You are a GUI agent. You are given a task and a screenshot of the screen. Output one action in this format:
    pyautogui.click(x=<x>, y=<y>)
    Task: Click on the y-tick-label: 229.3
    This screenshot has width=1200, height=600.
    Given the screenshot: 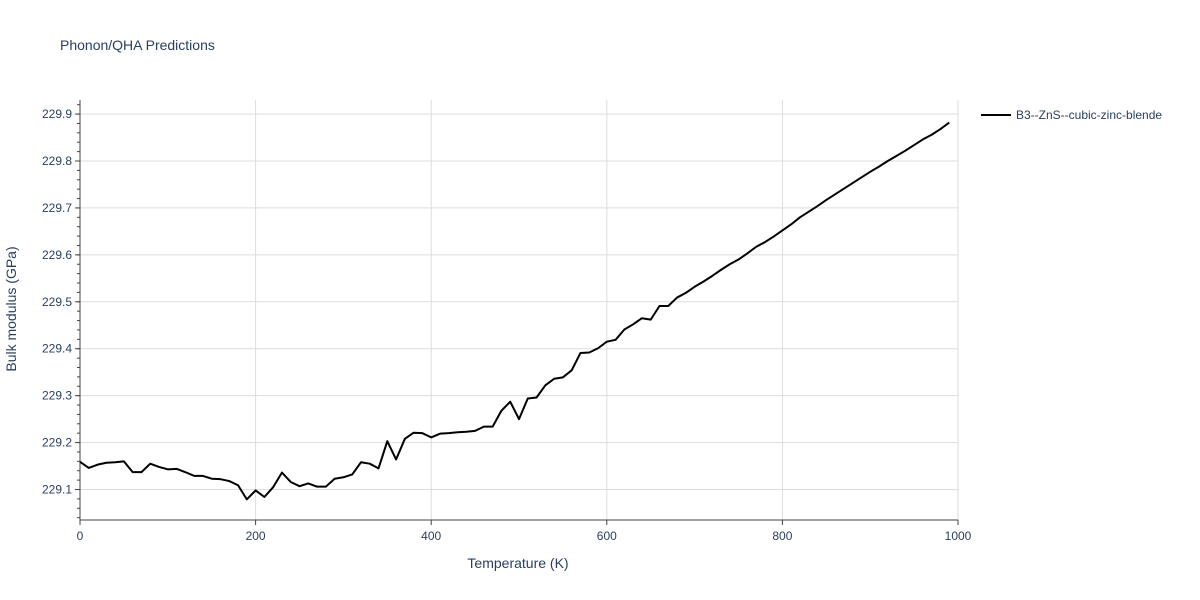 What is the action you would take?
    pyautogui.click(x=57, y=396)
    